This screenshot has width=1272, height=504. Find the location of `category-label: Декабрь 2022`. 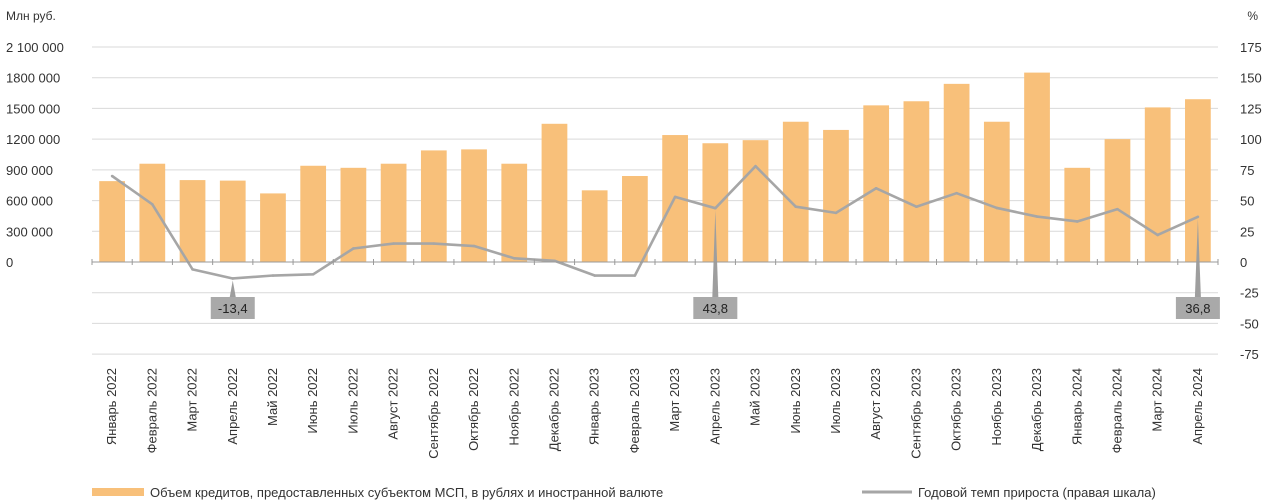

category-label: Декабрь 2022 is located at coordinates (553, 409).